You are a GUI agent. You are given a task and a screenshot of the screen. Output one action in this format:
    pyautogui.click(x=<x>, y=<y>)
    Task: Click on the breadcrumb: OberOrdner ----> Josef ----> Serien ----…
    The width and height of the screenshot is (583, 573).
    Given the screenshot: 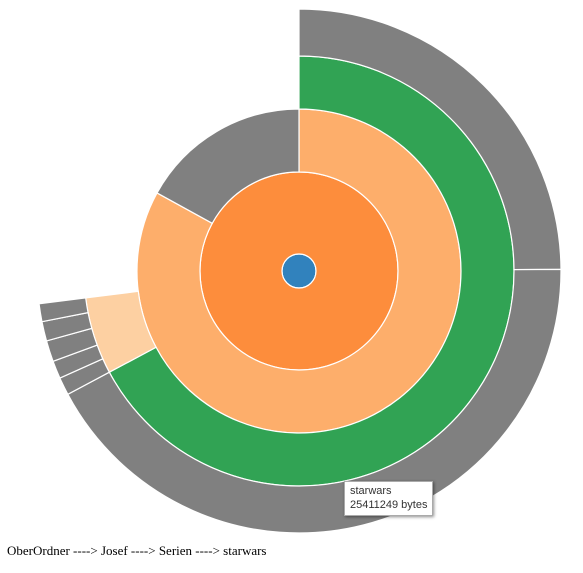 What is the action you would take?
    pyautogui.click(x=137, y=550)
    